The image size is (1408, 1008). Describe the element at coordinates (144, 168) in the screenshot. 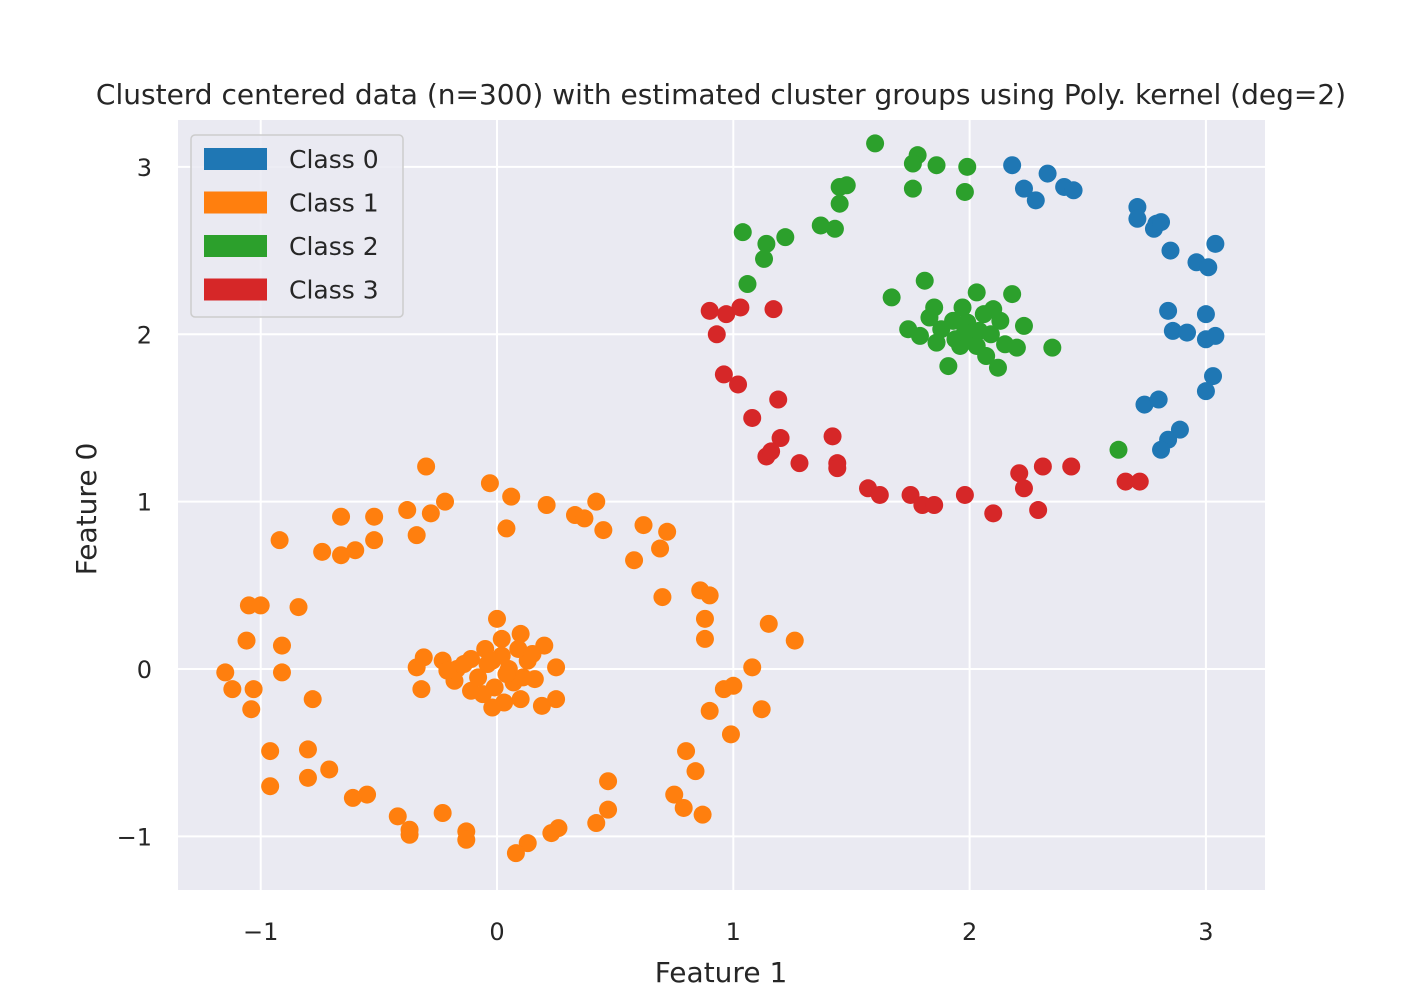

I see `y-tick-label: 3` at that location.